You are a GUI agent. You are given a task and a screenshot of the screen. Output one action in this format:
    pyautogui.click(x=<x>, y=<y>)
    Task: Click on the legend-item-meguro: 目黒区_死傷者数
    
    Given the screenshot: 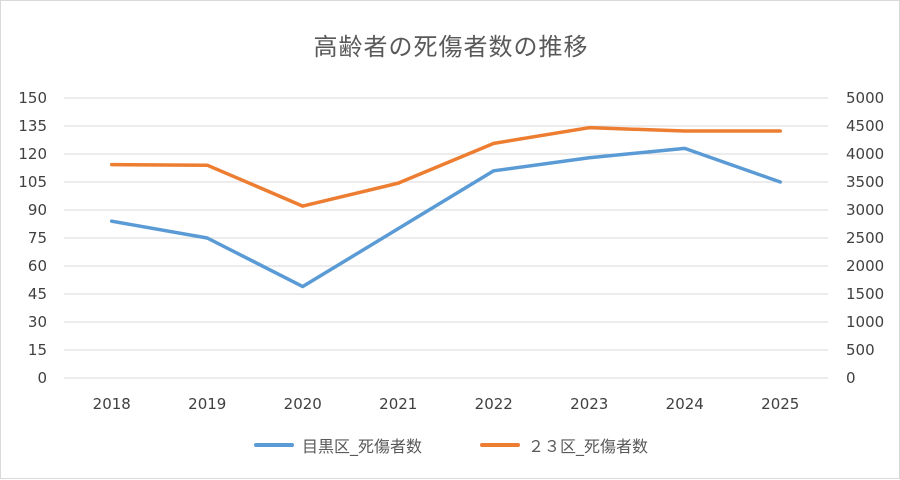 What is the action you would take?
    pyautogui.click(x=338, y=445)
    